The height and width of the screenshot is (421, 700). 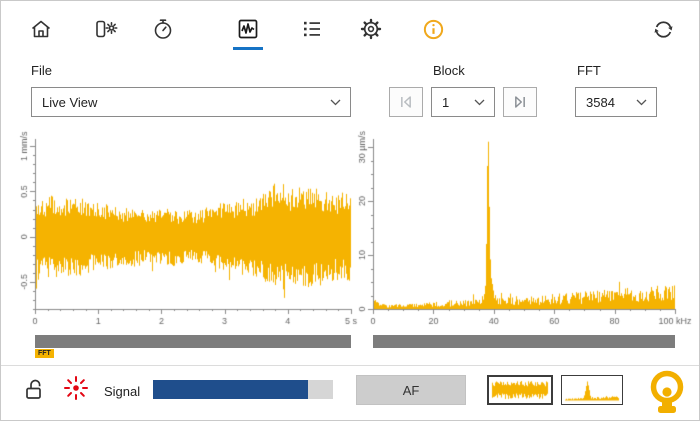 I want to click on timer-icon, so click(x=163, y=29).